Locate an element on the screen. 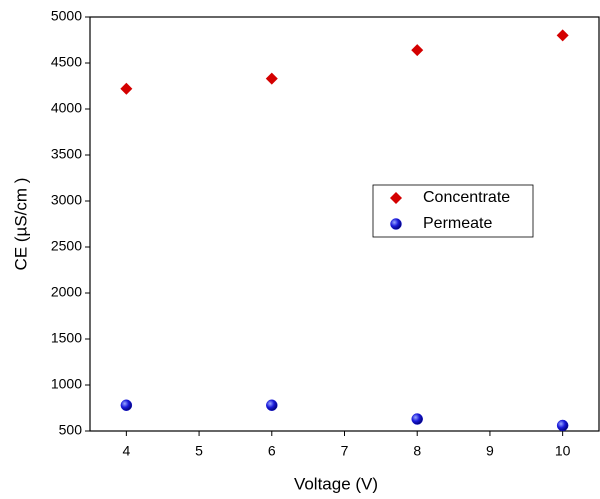 The image size is (600, 499). y-axis-title: CE (µS/cm ) is located at coordinates (20, 224).